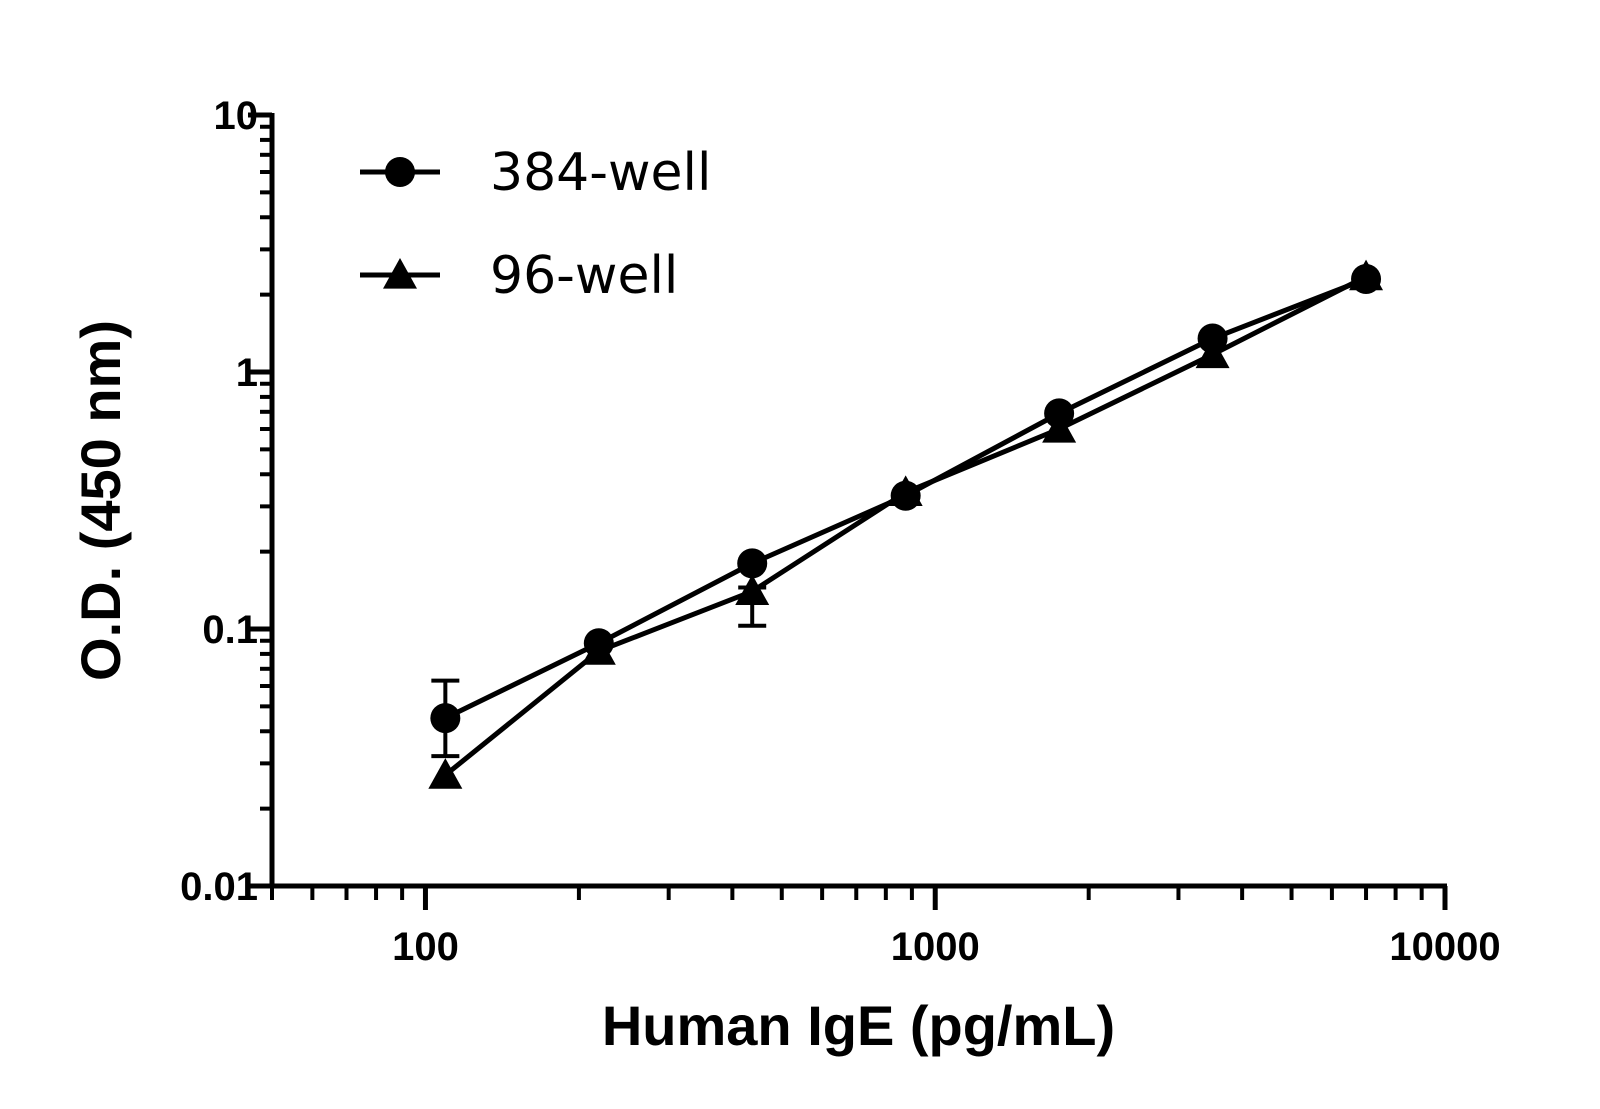 The width and height of the screenshot is (1600, 1109). What do you see at coordinates (935, 947) in the screenshot?
I see `x-tick-label: 1000` at bounding box center [935, 947].